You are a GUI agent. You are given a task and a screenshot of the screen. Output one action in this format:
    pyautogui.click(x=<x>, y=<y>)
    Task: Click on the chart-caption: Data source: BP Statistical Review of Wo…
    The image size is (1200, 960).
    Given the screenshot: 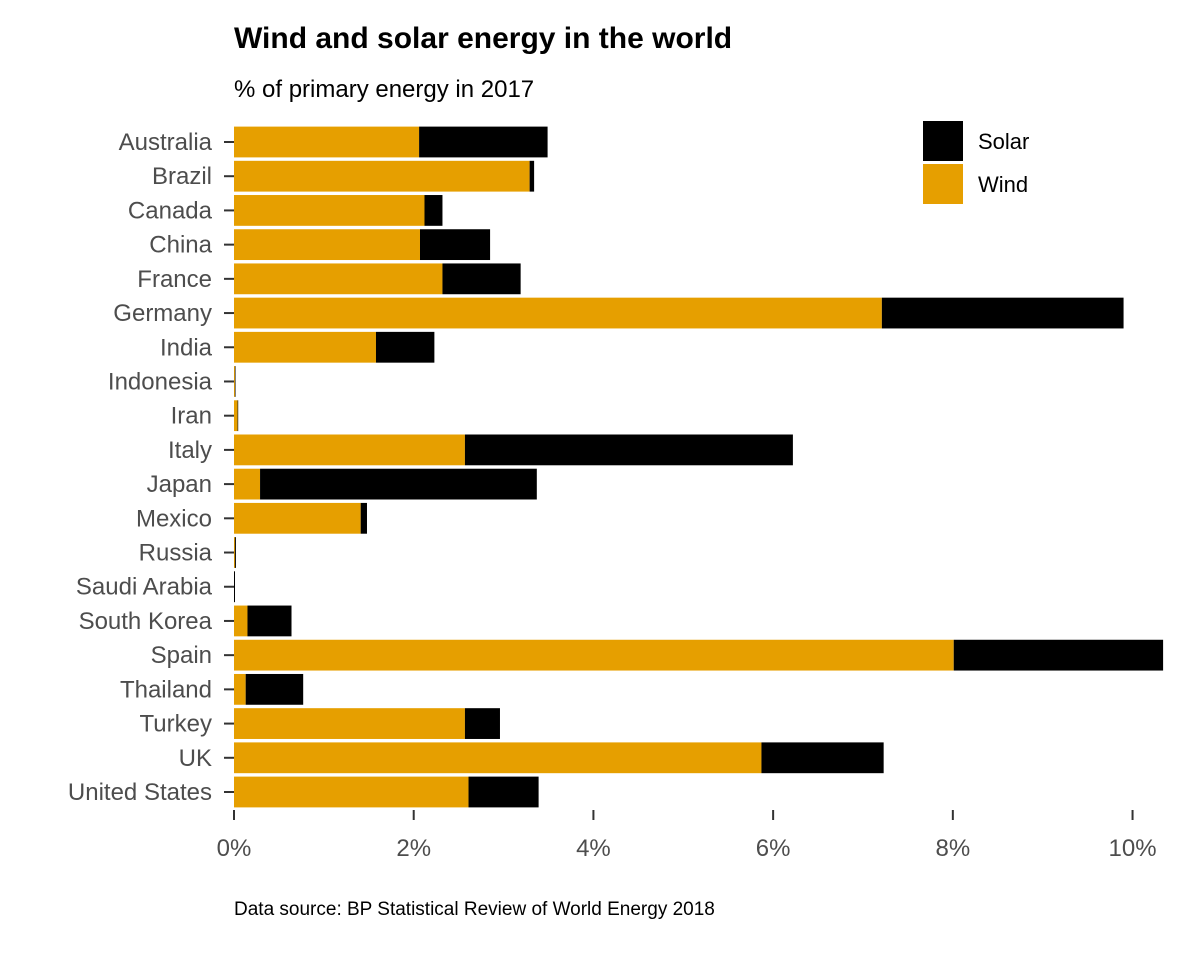 What is the action you would take?
    pyautogui.click(x=474, y=909)
    